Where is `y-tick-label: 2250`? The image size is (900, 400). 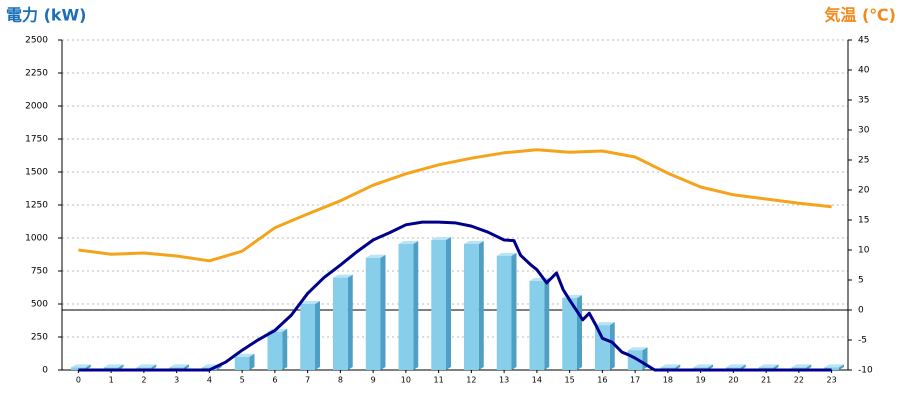
y-tick-label: 2250 is located at coordinates (36, 74).